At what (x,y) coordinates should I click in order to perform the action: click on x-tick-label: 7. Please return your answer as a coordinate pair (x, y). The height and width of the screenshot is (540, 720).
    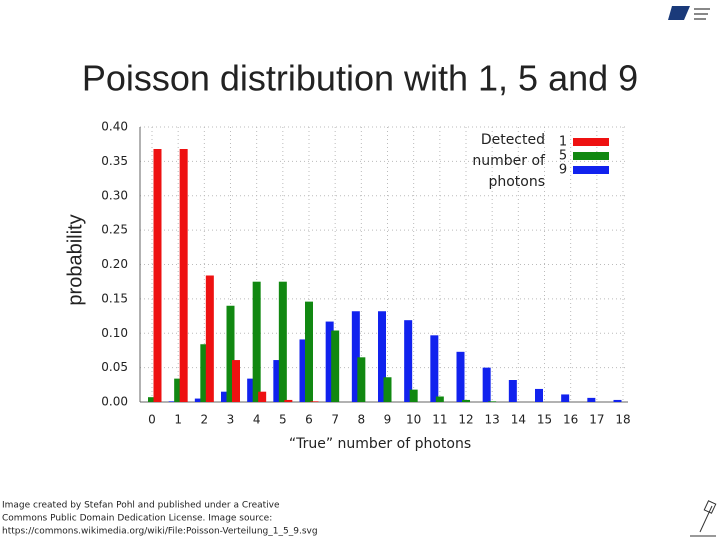
    Looking at the image, I should click on (335, 420).